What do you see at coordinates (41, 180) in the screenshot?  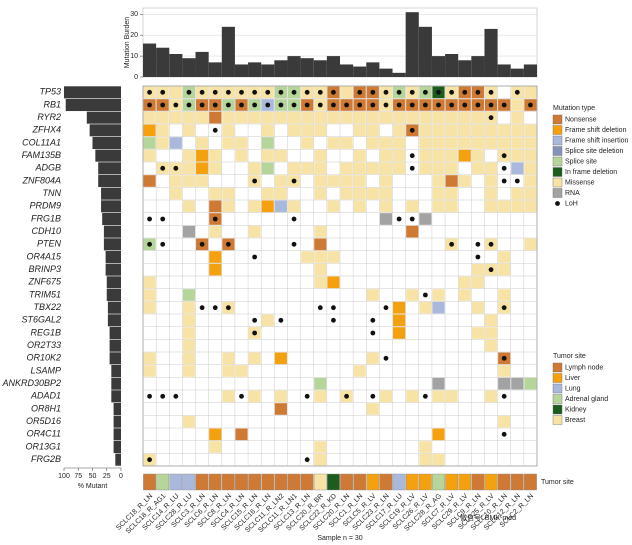 I see `gene-label: ZNF804A` at bounding box center [41, 180].